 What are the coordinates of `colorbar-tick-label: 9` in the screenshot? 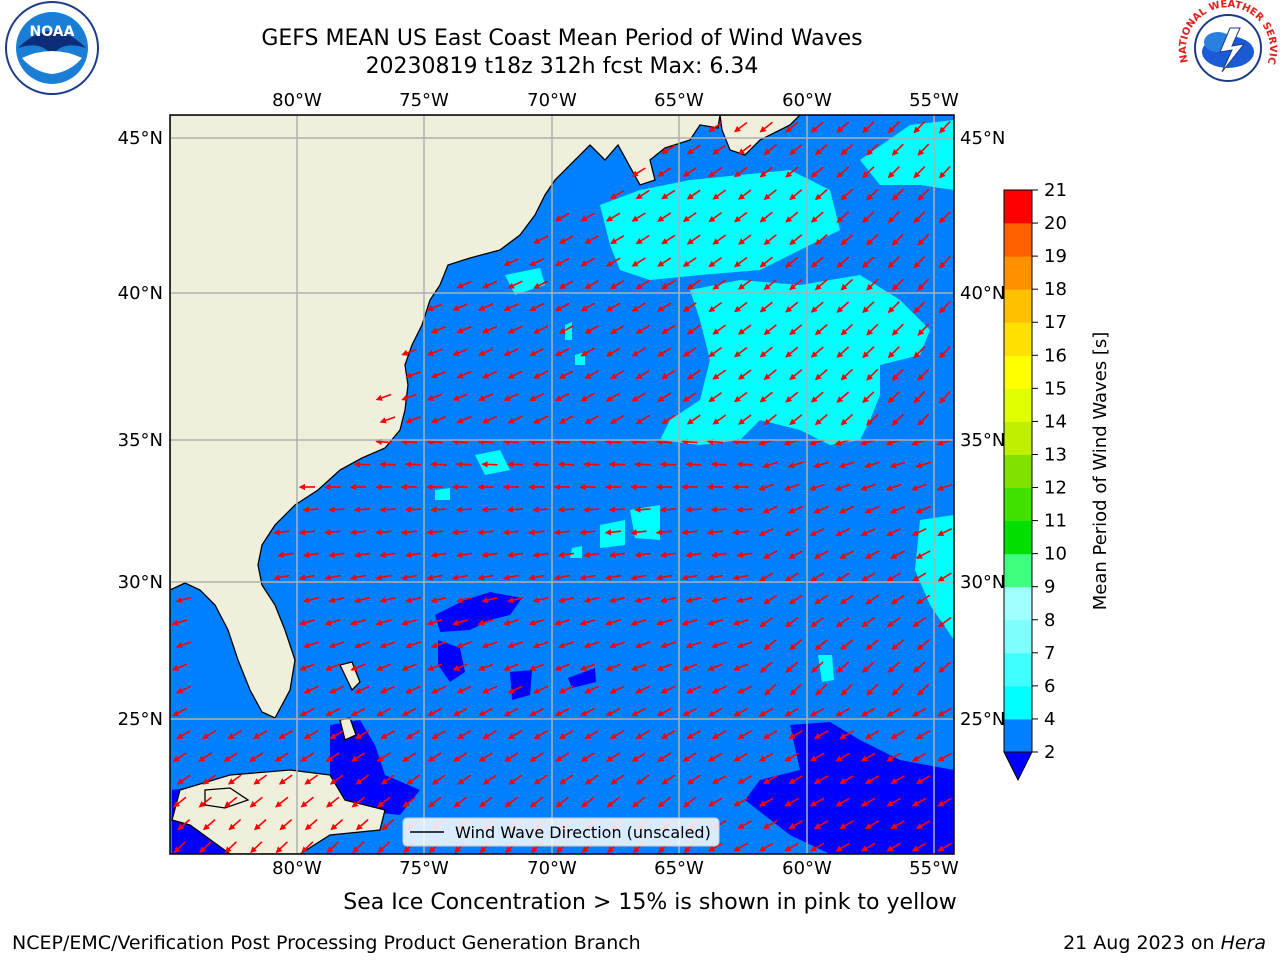 It's located at (1049, 587).